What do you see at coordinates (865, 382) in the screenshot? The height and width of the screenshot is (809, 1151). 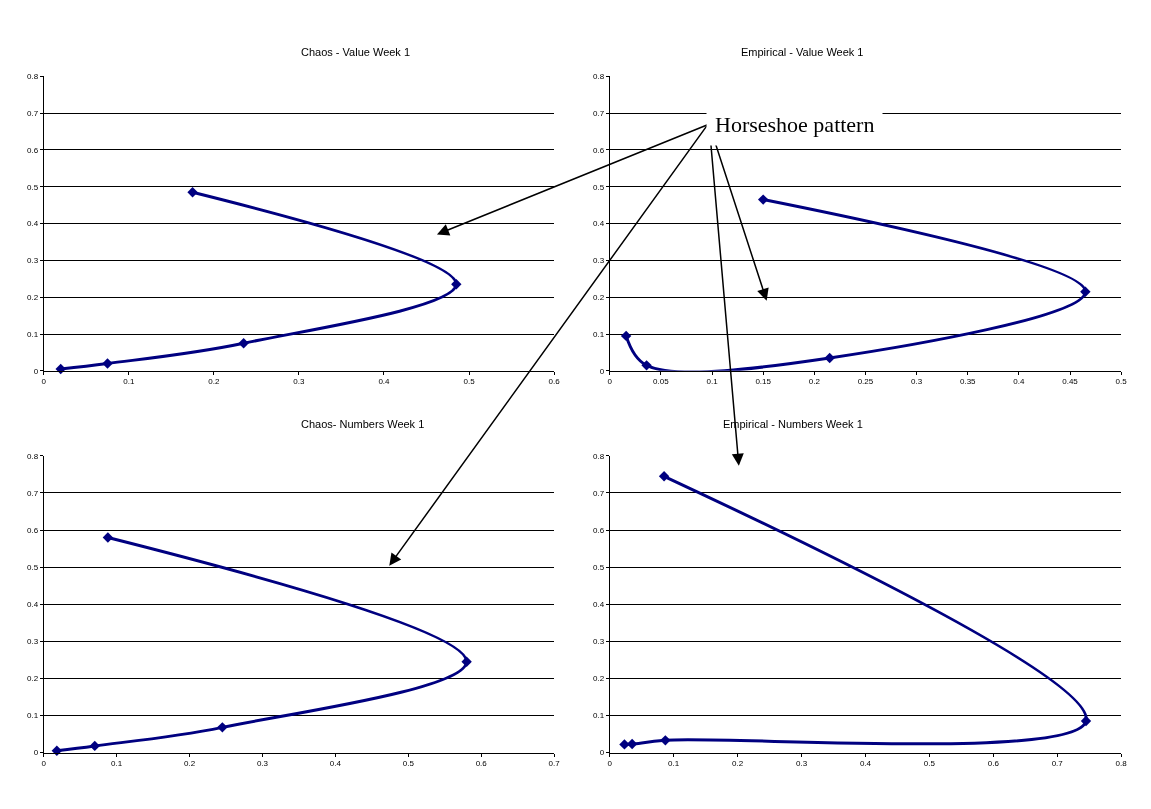 I see `x-tick-label: 0.25` at bounding box center [865, 382].